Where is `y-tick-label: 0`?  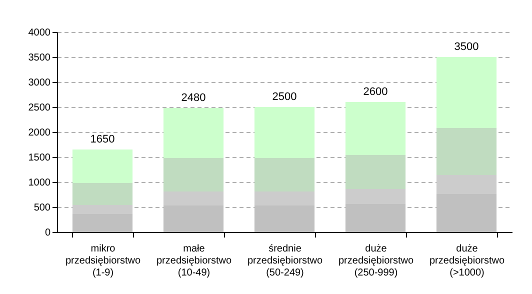 y-tick-label: 0 is located at coordinates (47, 233).